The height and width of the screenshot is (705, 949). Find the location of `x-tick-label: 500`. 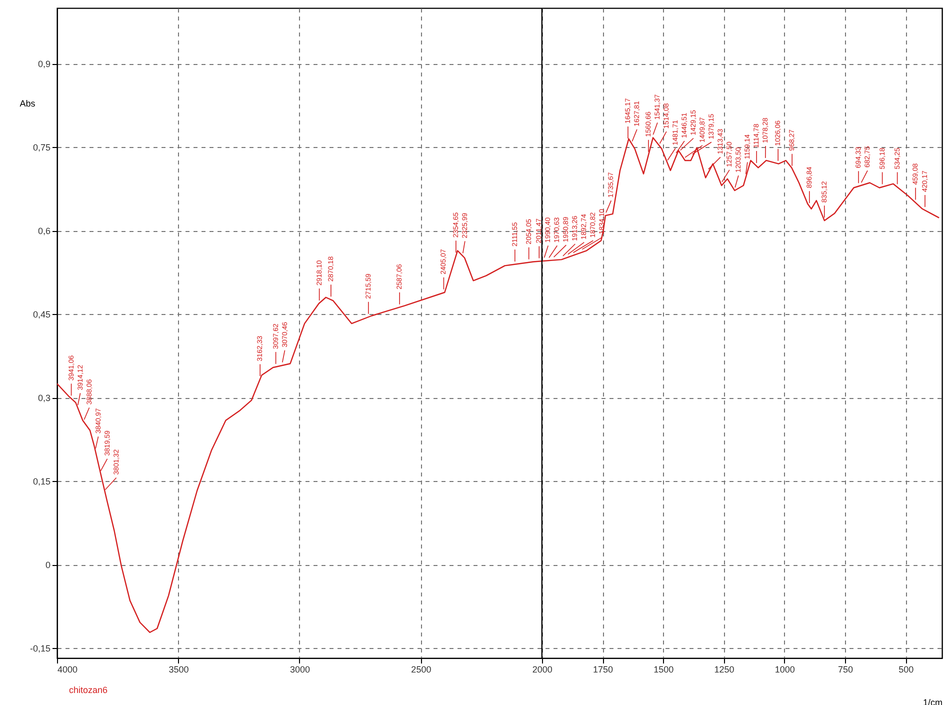

x-tick-label: 500 is located at coordinates (906, 669).